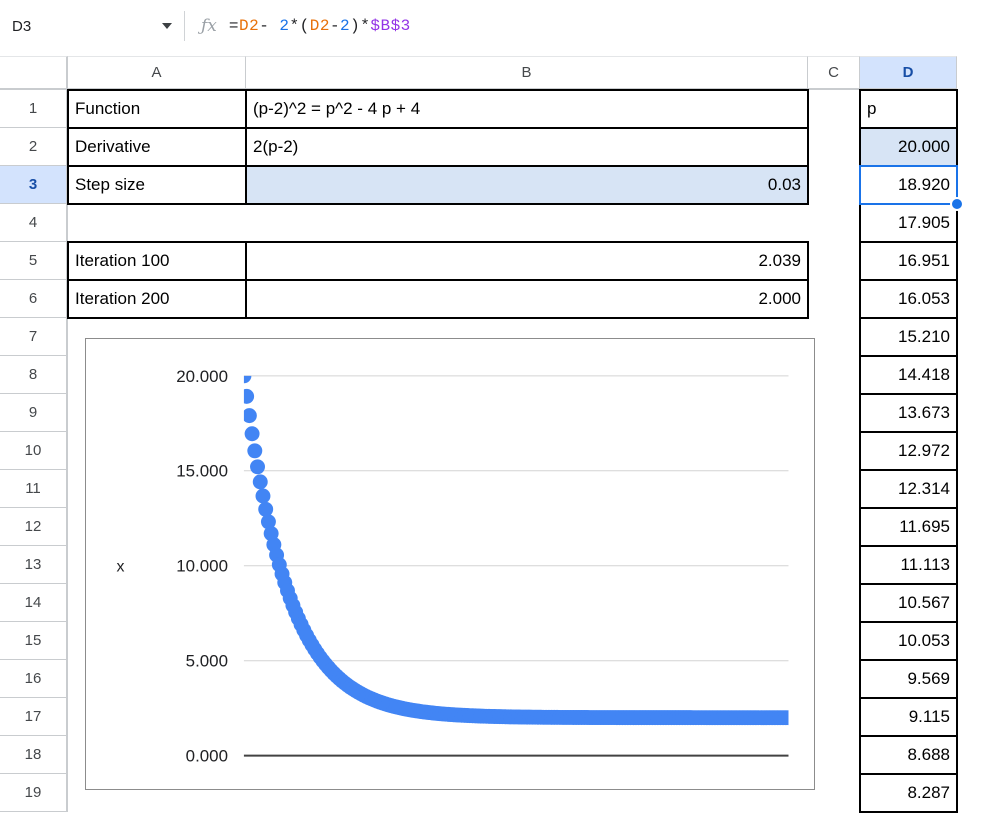  Describe the element at coordinates (34, 261) in the screenshot. I see `row-header-5: 5` at that location.